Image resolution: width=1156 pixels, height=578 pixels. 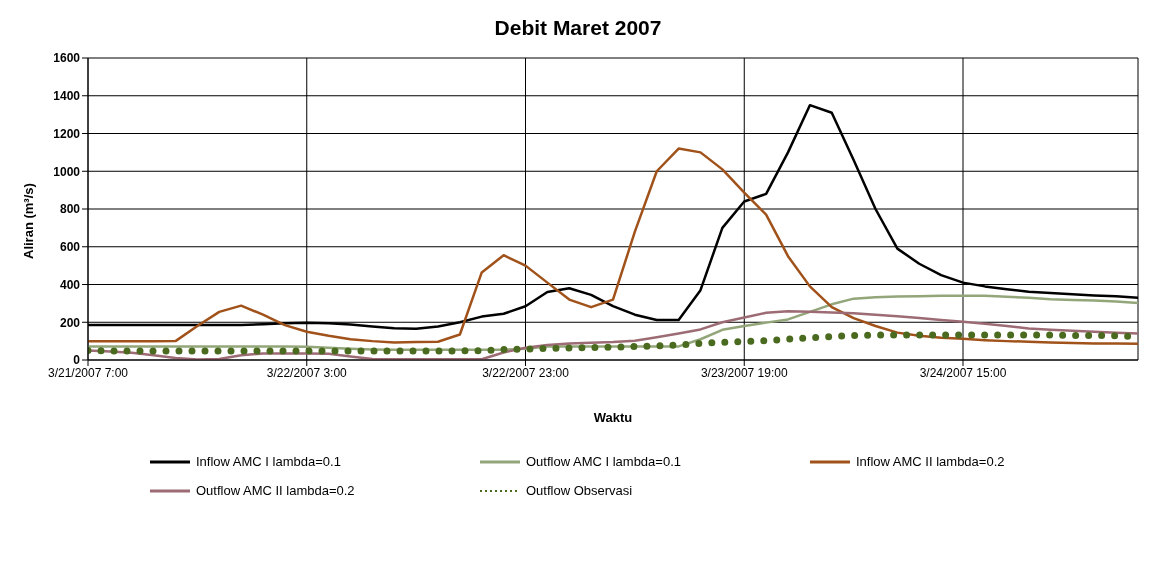 I want to click on x-tick-label: 3/22/2007 23:00, so click(x=526, y=372).